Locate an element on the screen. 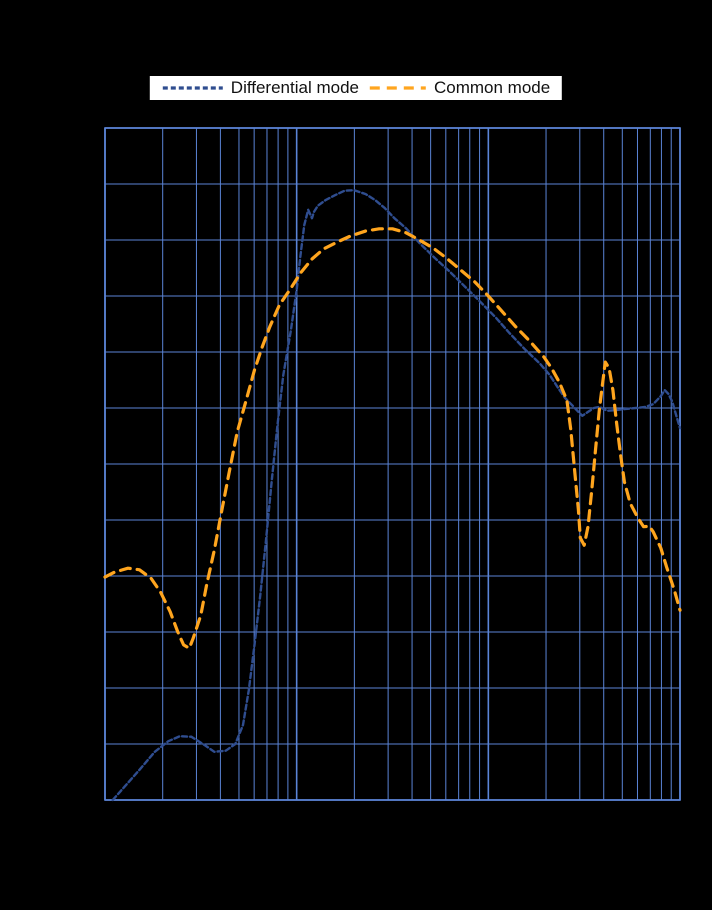  common-mode-line-swatch is located at coordinates (397, 88).